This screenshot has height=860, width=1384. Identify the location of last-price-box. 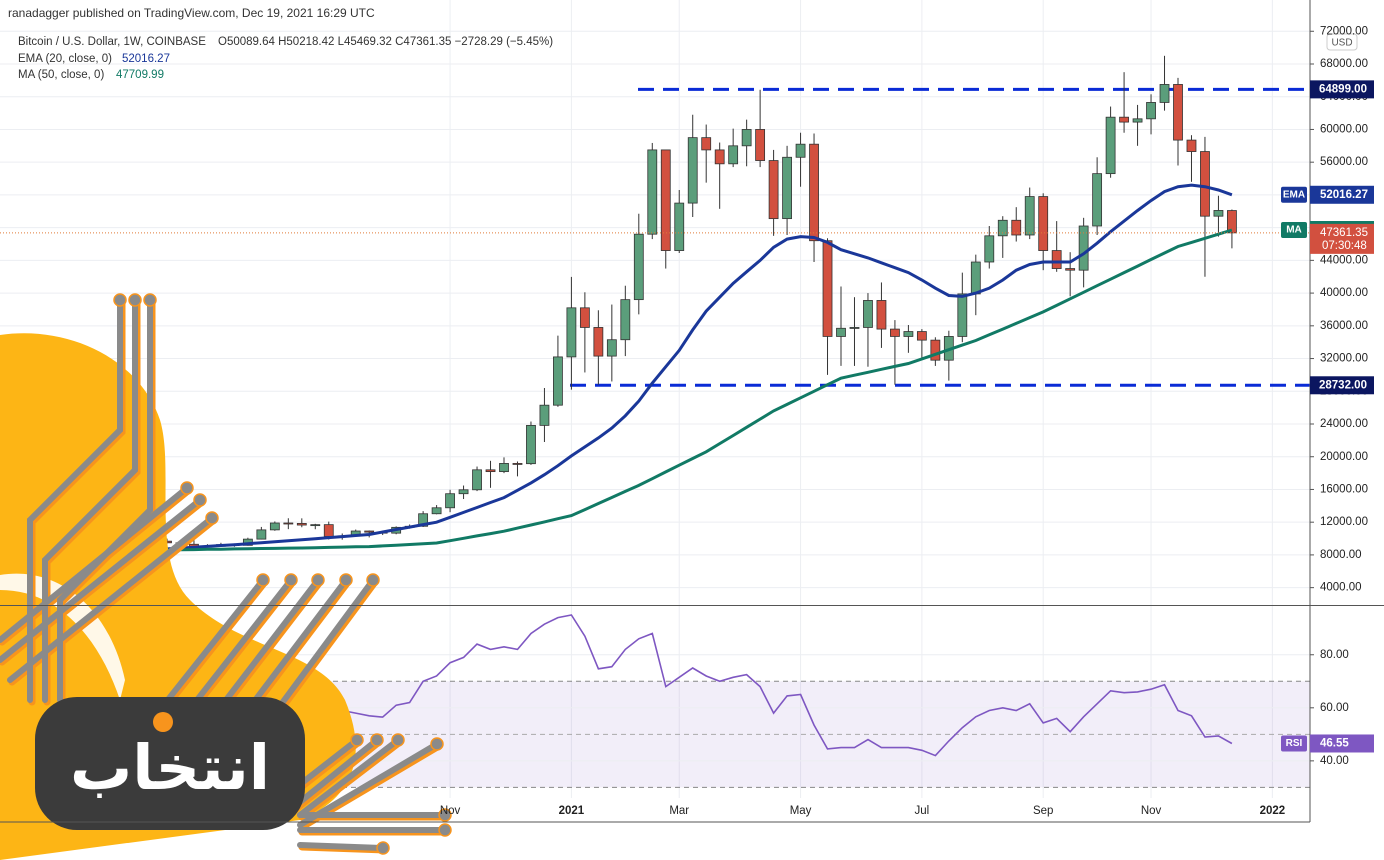
(1342, 238).